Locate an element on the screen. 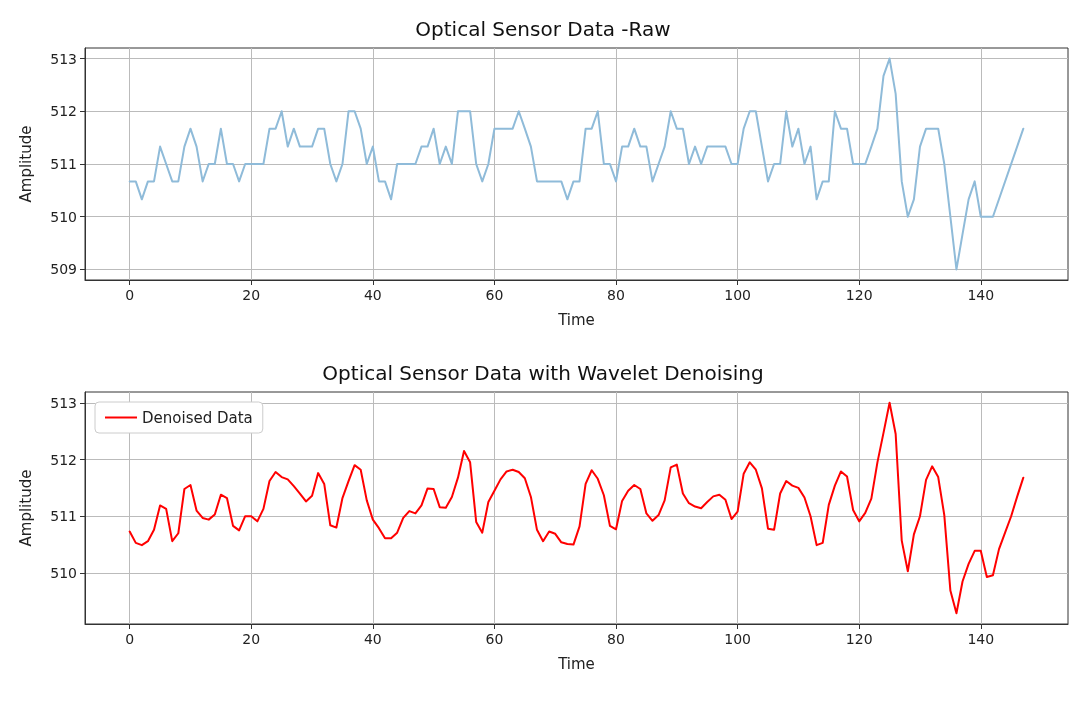 The image size is (1086, 708). chart-title: Optical Sensor Data with Wavelet Denoising is located at coordinates (543, 373).